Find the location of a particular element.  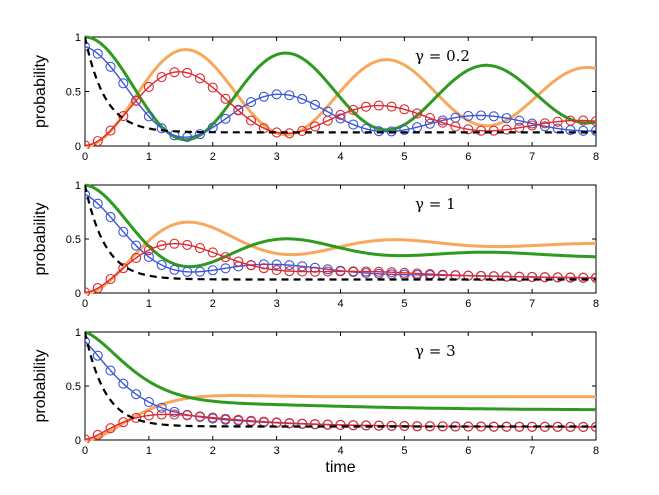

blue-series-line is located at coordinates (340, 236).